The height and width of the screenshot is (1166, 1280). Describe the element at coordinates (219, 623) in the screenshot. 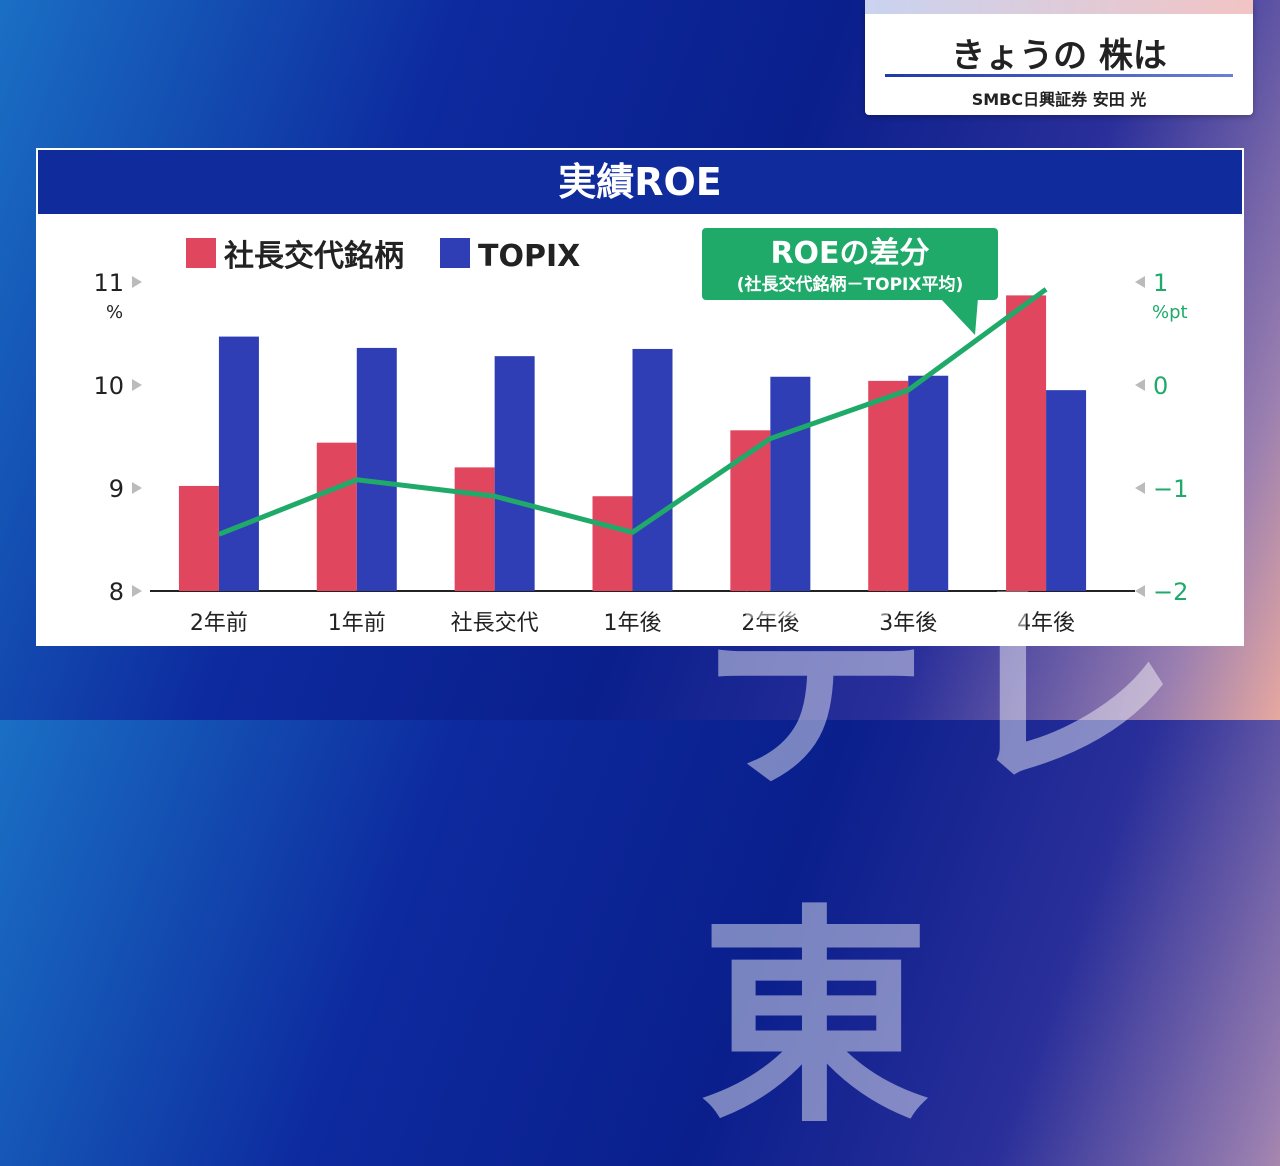

I see `x-tick-label: 2年前` at that location.